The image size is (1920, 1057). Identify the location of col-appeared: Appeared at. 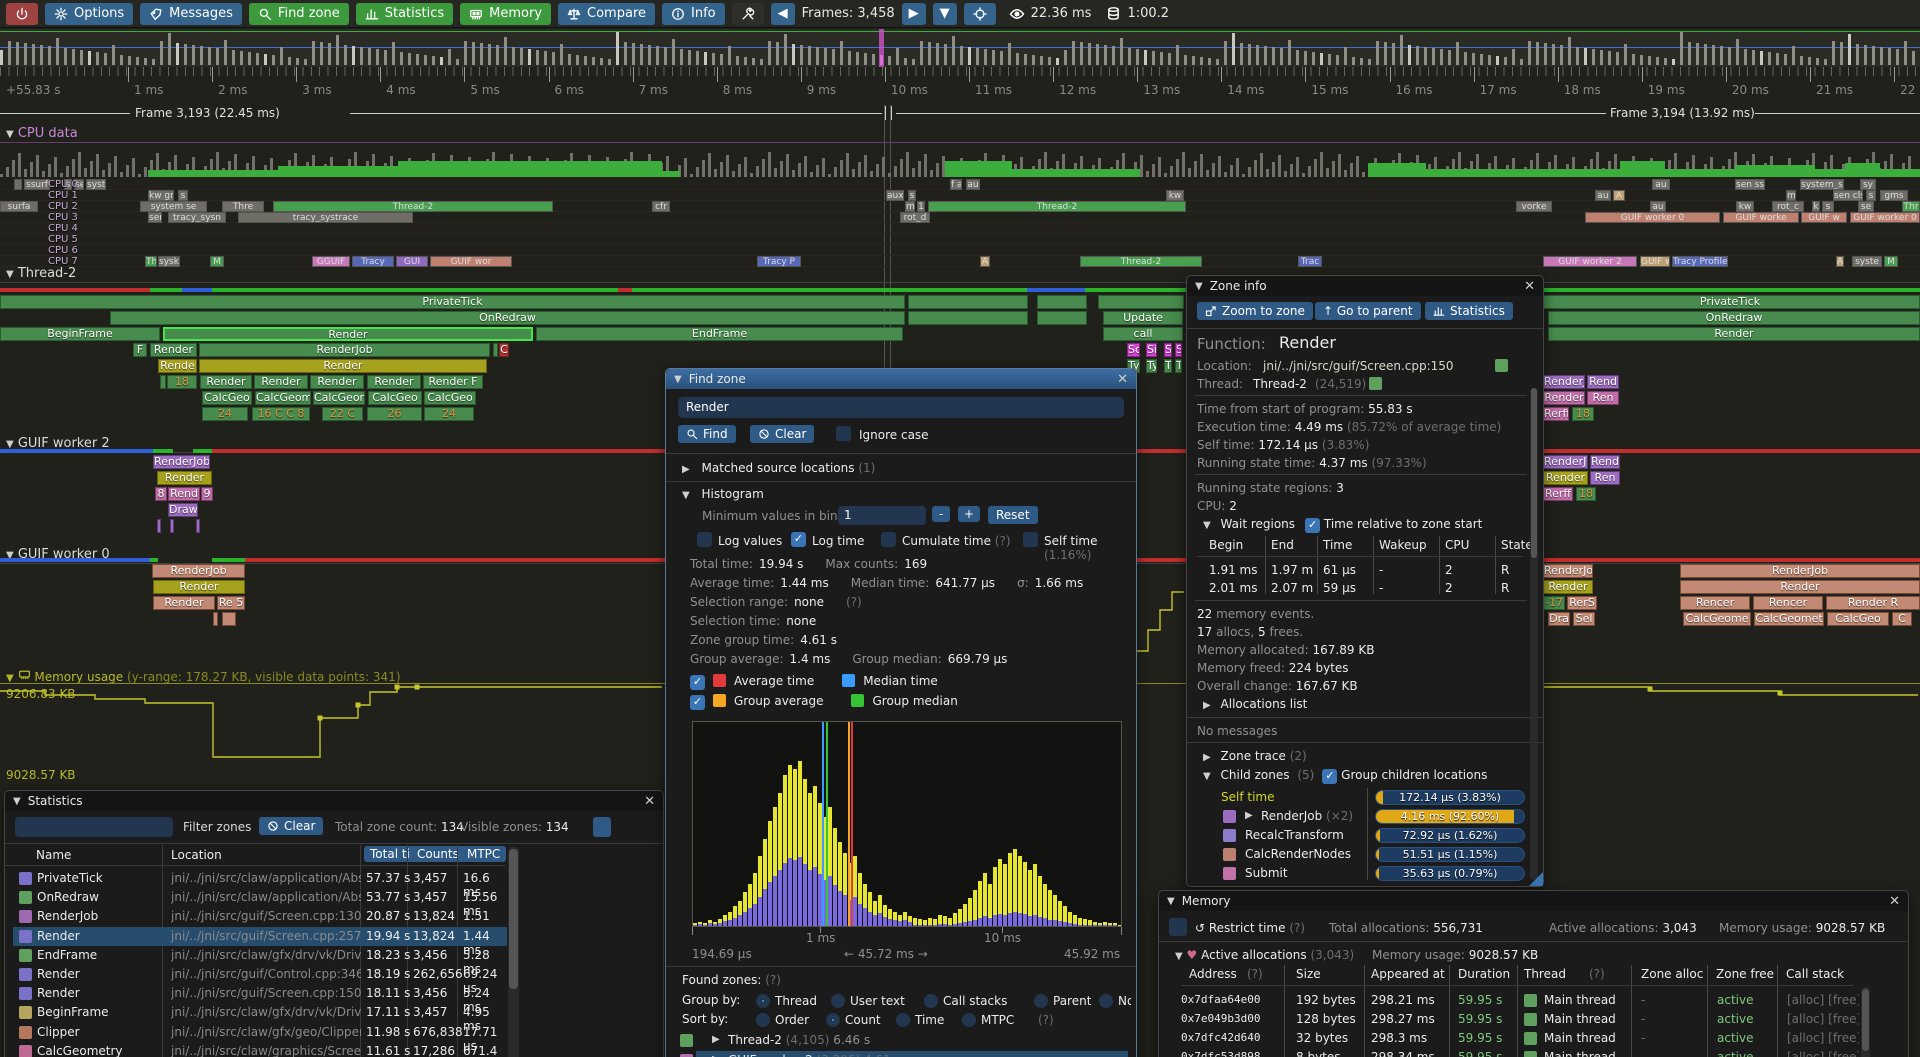
(1408, 974).